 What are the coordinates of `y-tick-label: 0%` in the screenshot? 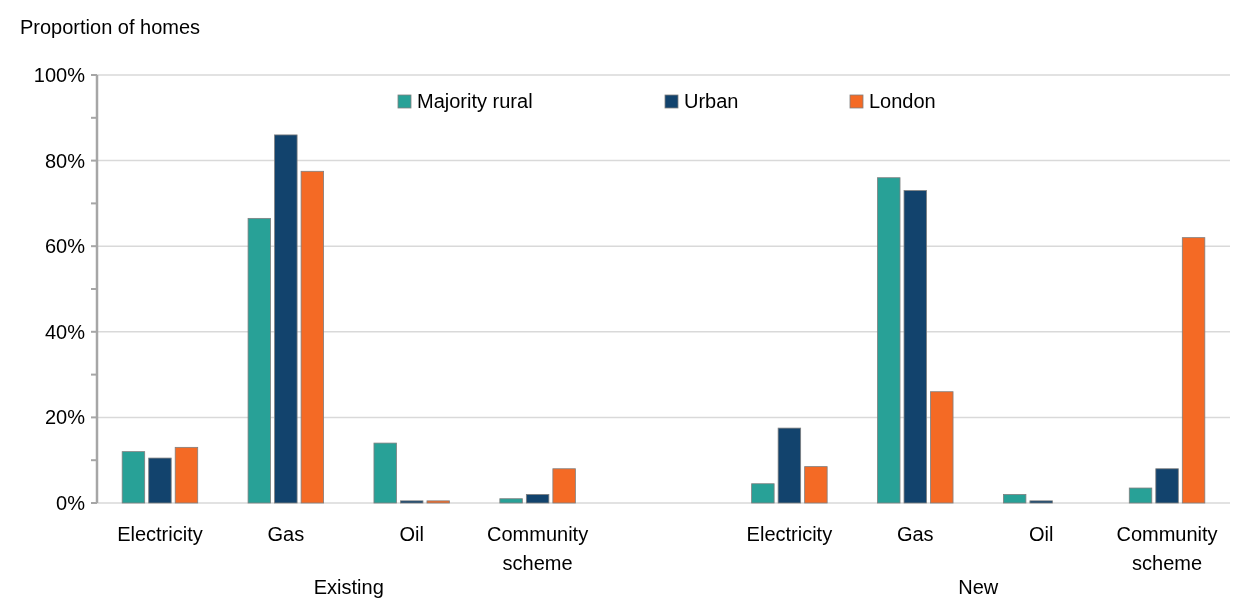 It's located at (71, 503).